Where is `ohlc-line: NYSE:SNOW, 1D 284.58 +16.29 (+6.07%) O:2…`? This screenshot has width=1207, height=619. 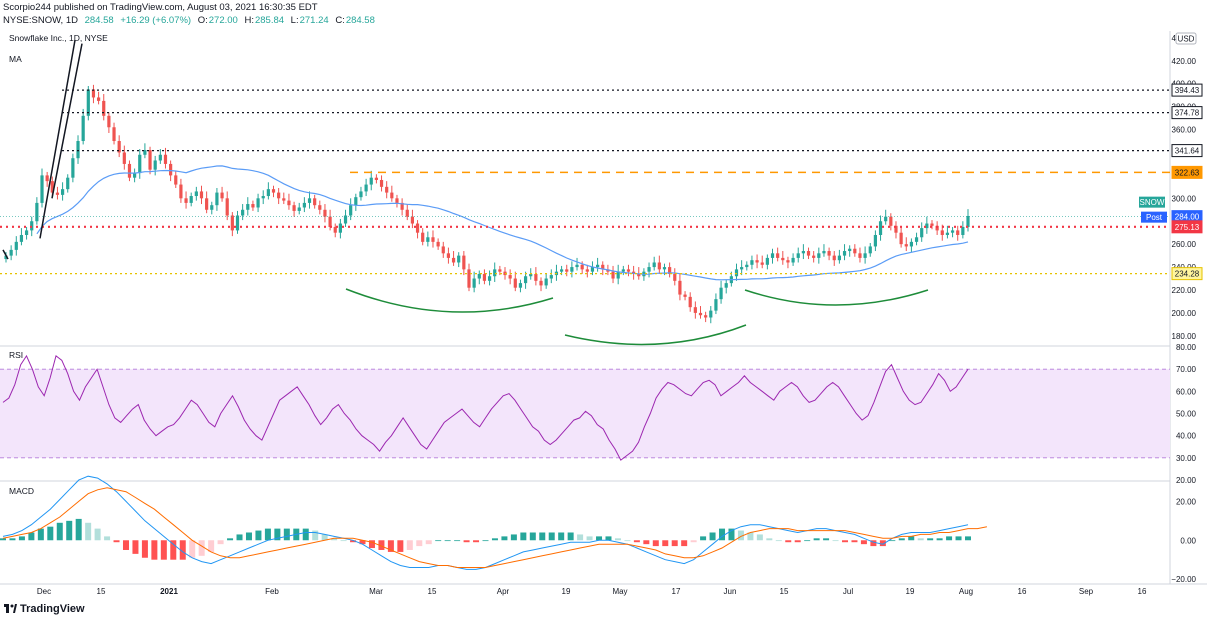
ohlc-line: NYSE:SNOW, 1D 284.58 +16.29 (+6.07%) O:2… is located at coordinates (191, 20).